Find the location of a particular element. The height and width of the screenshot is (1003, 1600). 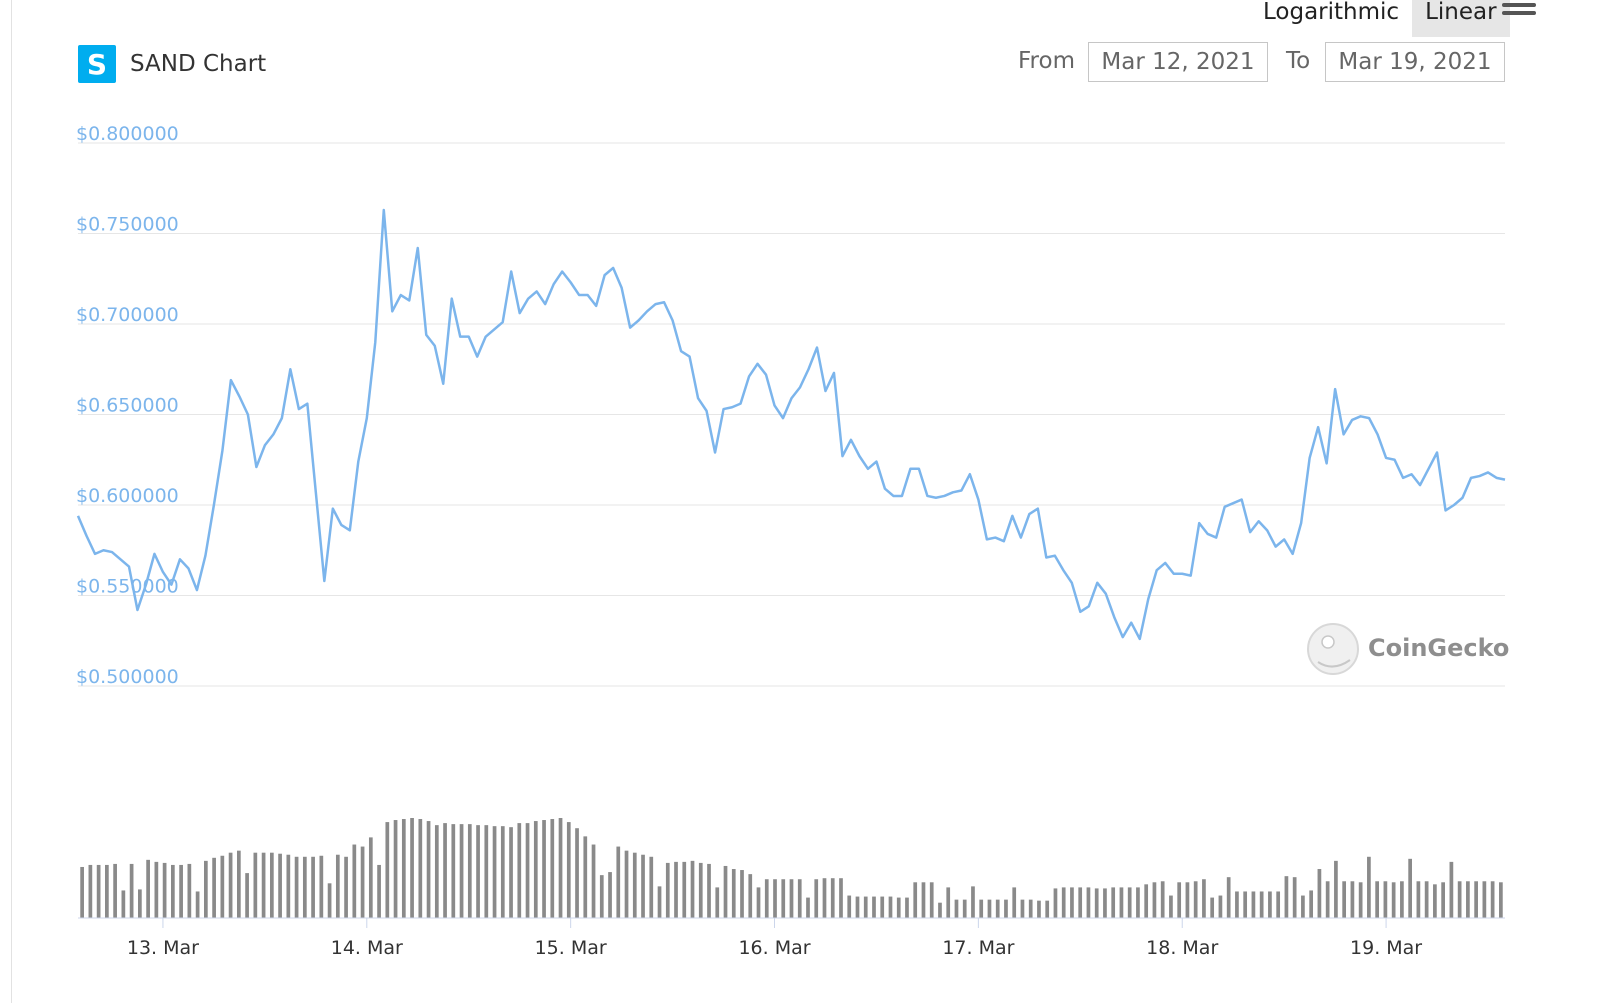

x-tick-label: 19. Mar is located at coordinates (1386, 948).